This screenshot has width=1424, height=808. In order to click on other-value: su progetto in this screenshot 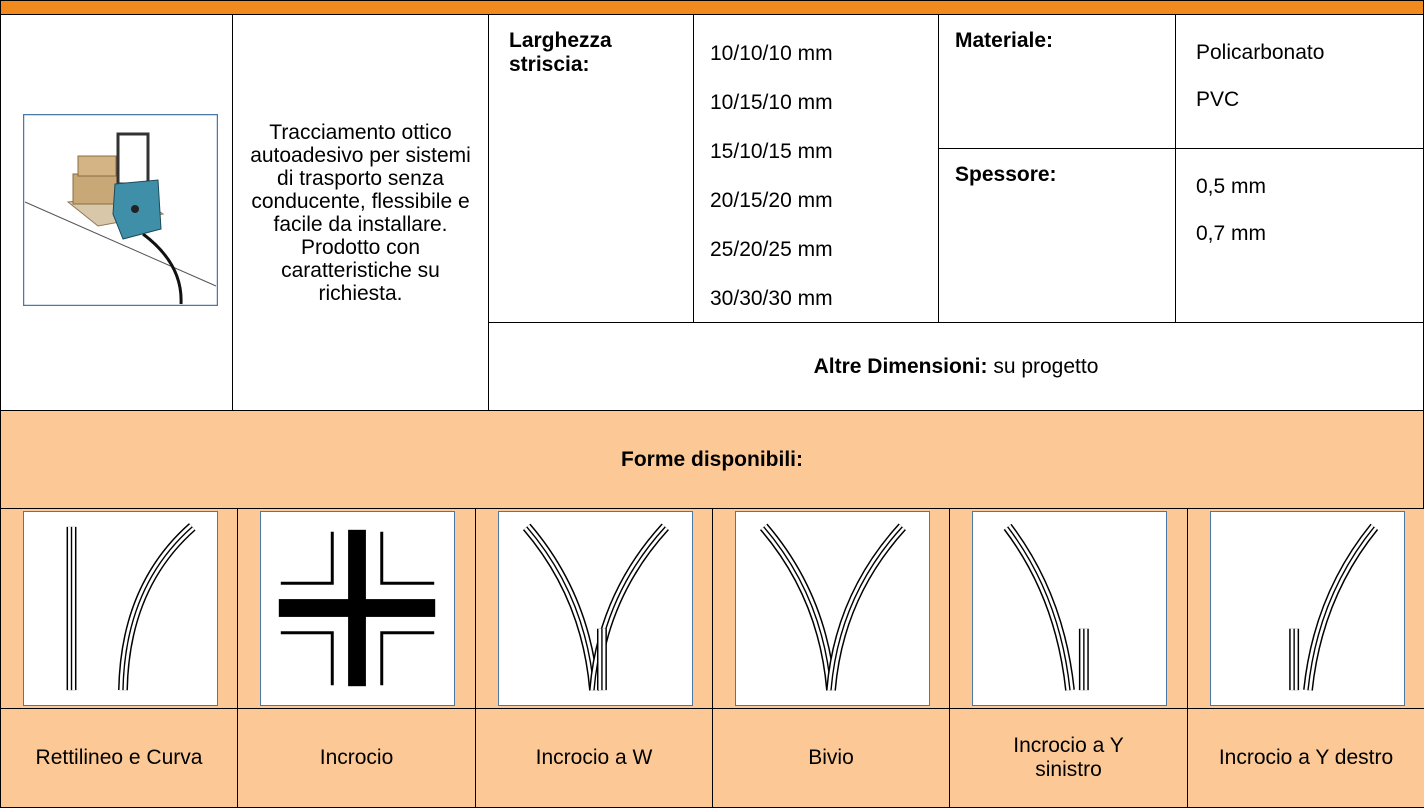, I will do `click(1046, 366)`.